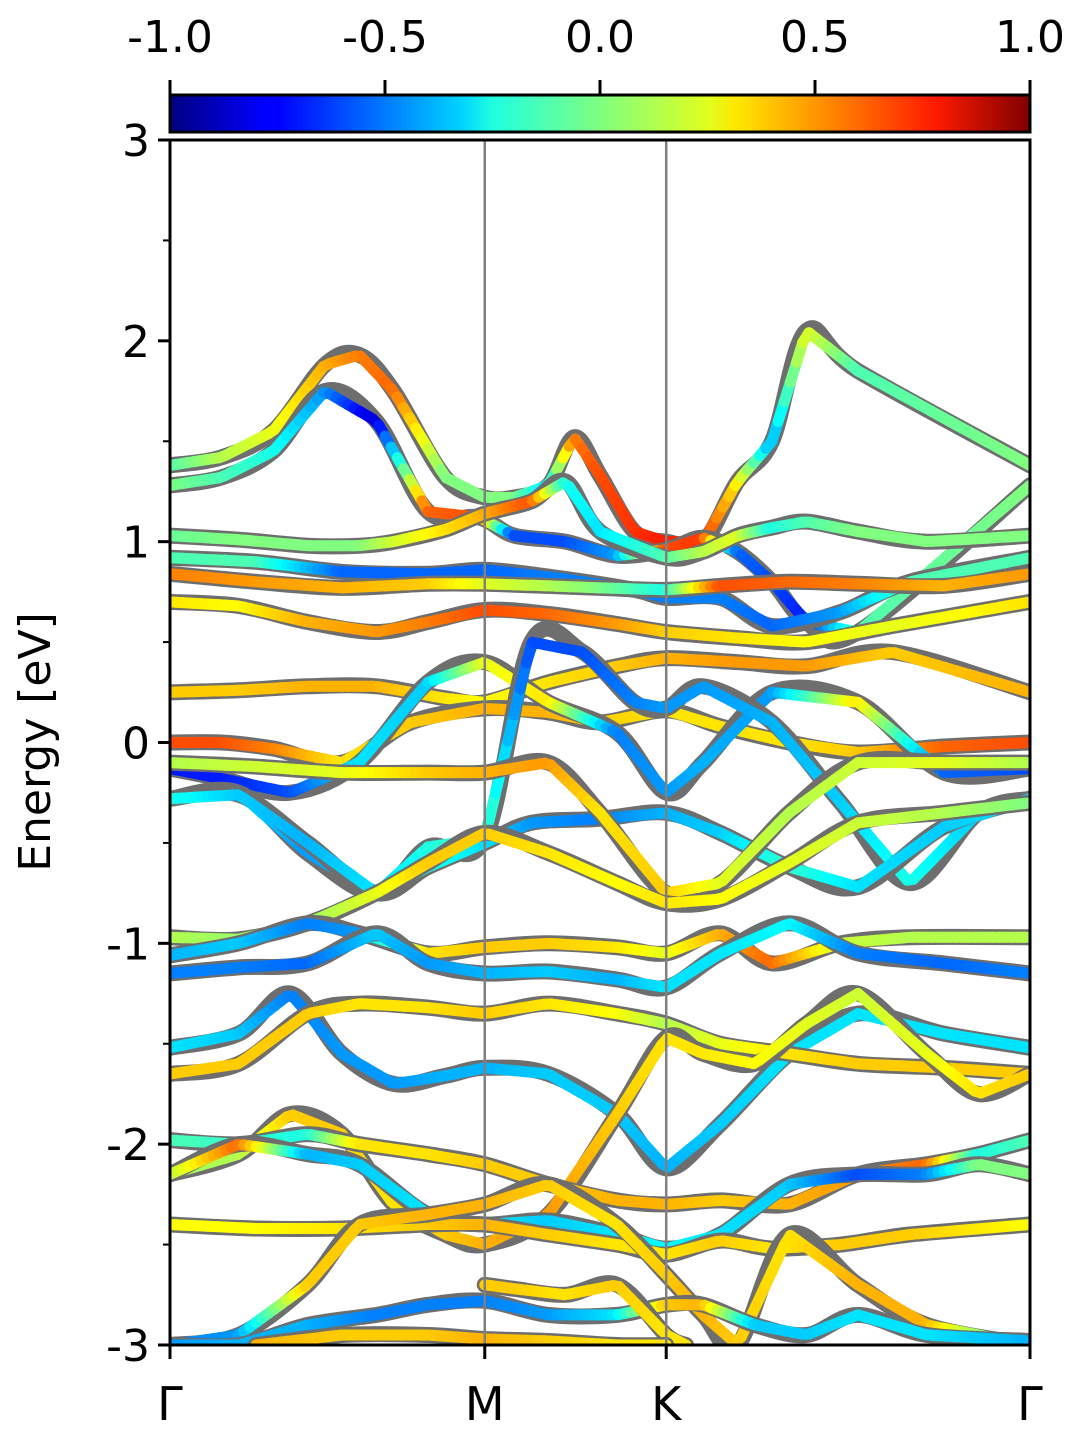  Describe the element at coordinates (170, 37) in the screenshot. I see `colorbar-tick-label: -1.0` at that location.